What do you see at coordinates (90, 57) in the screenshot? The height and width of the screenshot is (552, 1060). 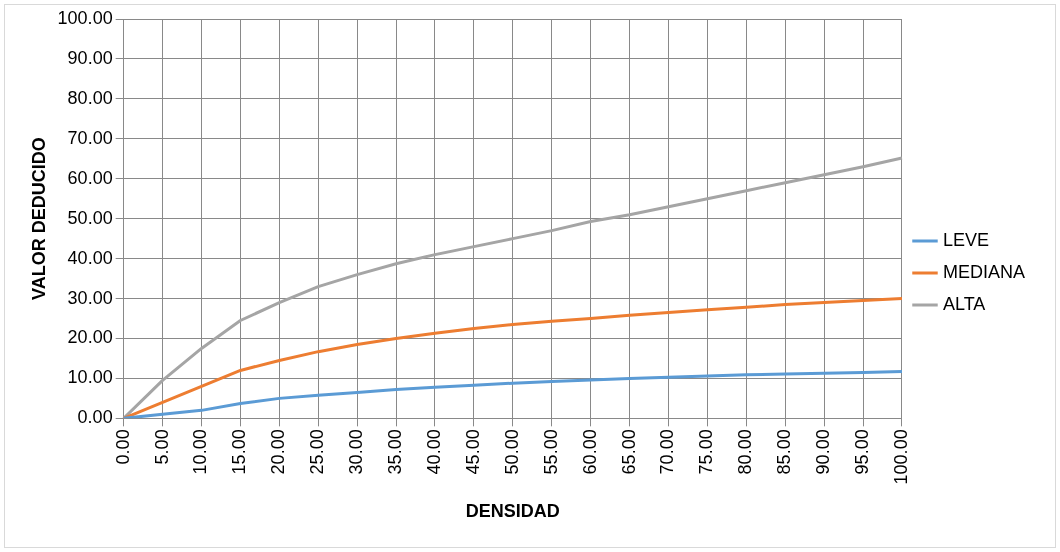 I see `y-tick-label: 90.00` at bounding box center [90, 57].